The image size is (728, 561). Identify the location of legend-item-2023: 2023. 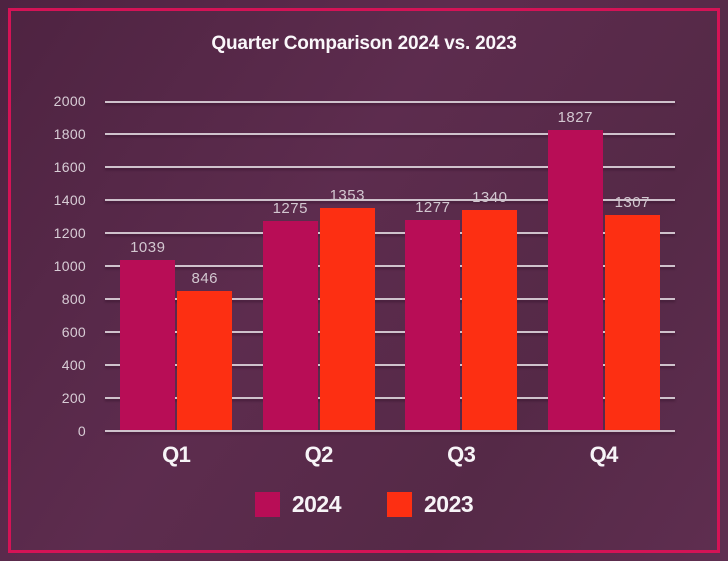
(430, 504).